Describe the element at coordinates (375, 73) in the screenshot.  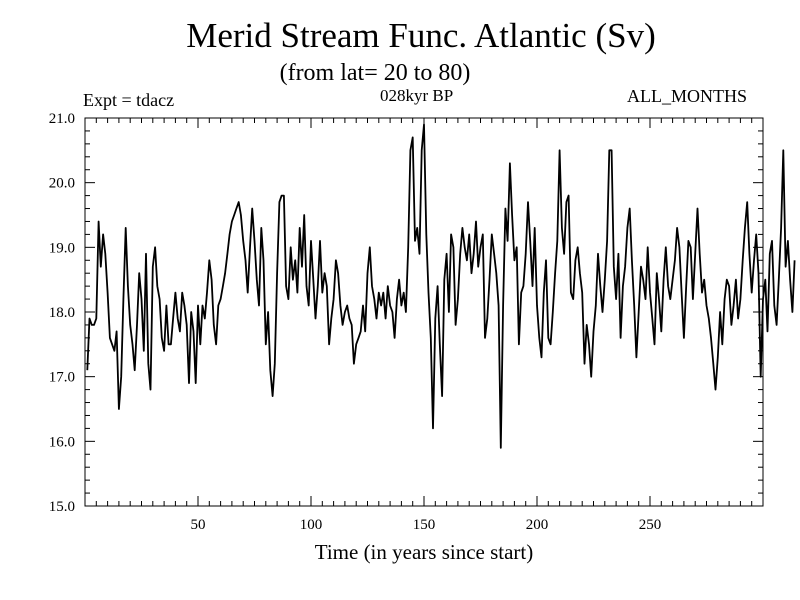
I see `chart-subtitle: (from lat= 20 to 80)` at that location.